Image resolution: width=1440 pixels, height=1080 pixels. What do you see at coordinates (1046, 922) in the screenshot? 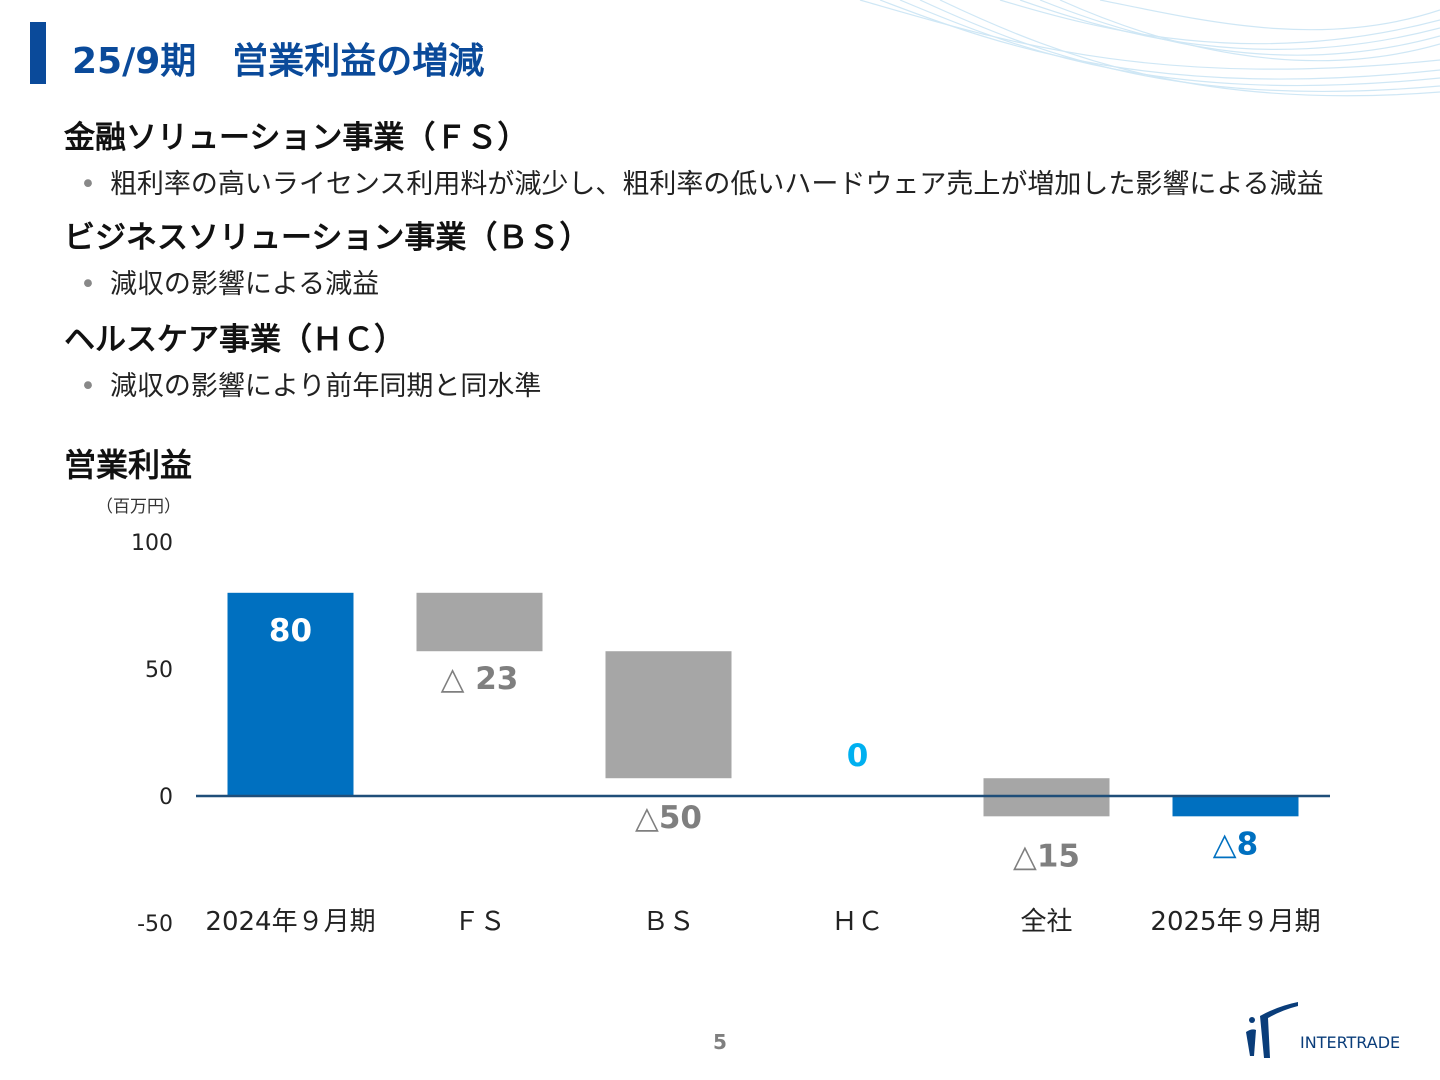
I see `category-label-4: 全社` at bounding box center [1046, 922].